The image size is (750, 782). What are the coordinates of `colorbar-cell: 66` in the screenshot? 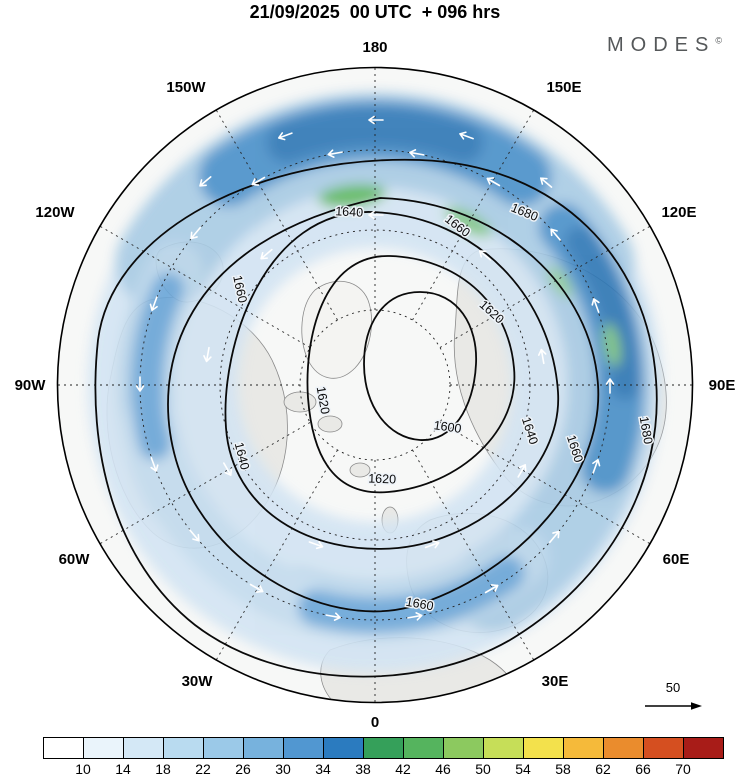 It's located at (627, 757).